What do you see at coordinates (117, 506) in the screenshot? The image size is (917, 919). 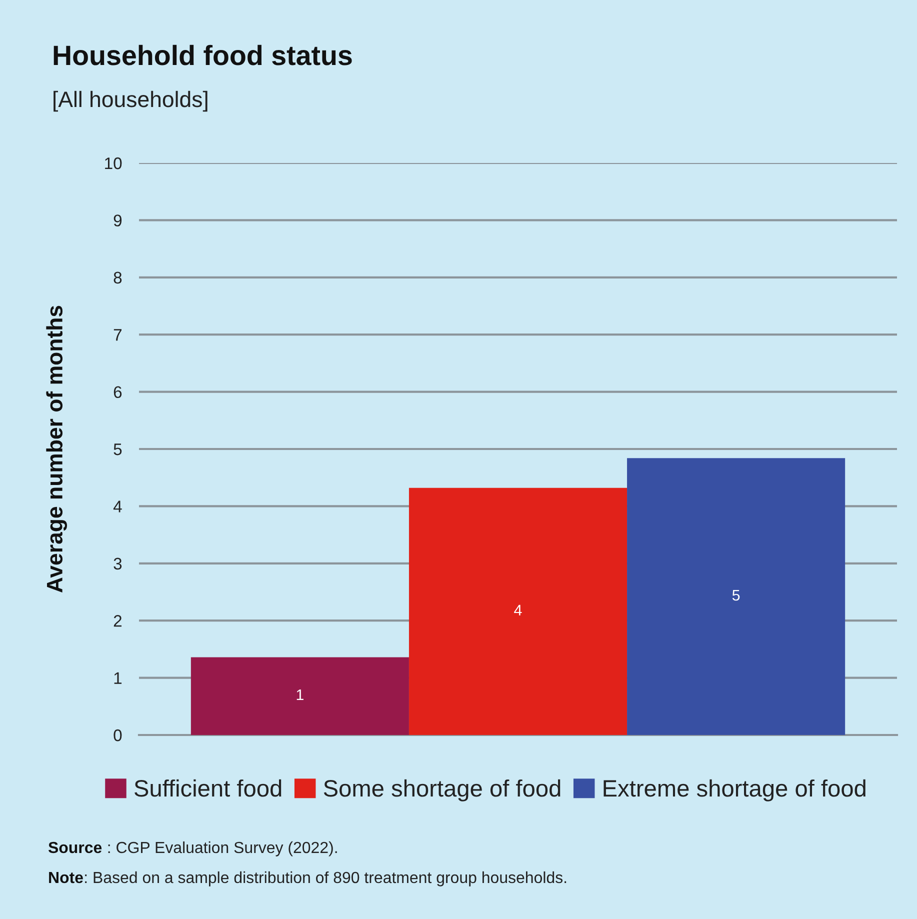 I see `y-tick-label: 4` at bounding box center [117, 506].